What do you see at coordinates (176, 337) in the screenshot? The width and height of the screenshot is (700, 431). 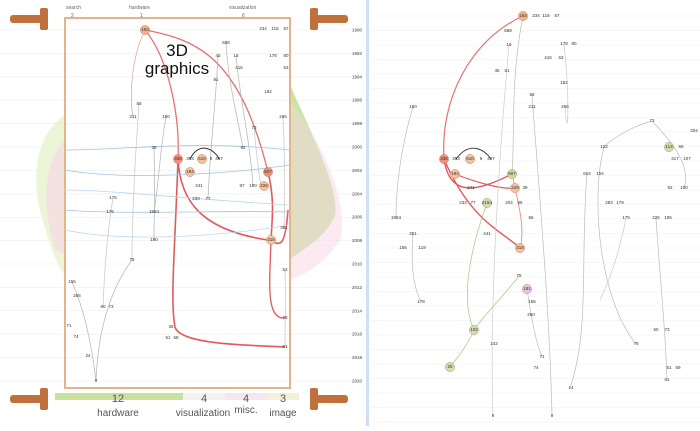 I see `node-58b: 58` at bounding box center [176, 337].